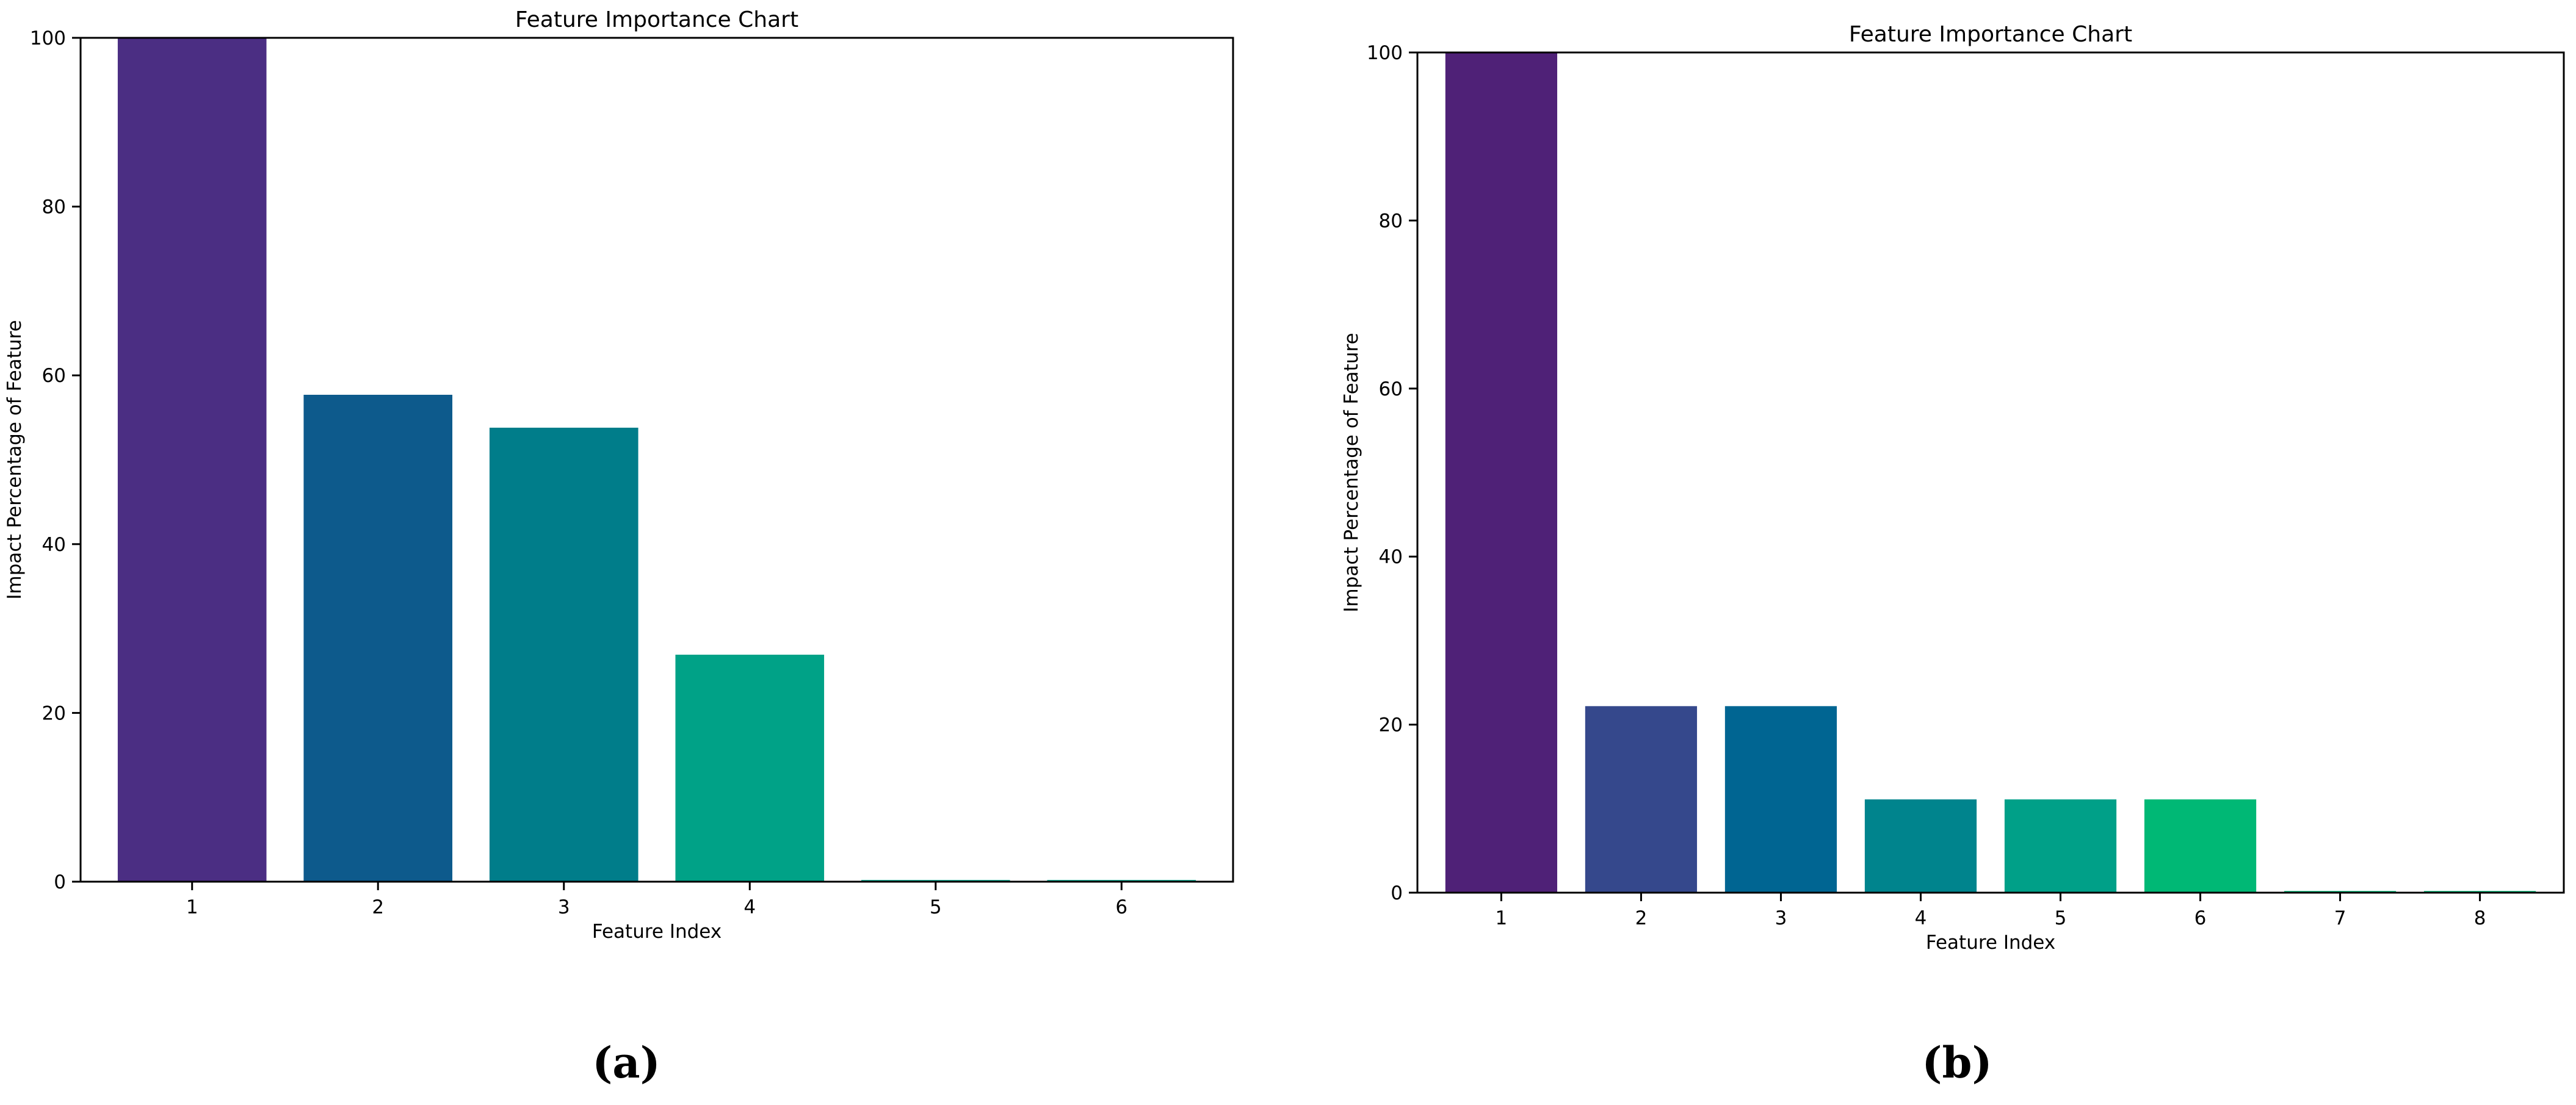 The width and height of the screenshot is (2576, 1105). What do you see at coordinates (1957, 1062) in the screenshot?
I see `caption-b: (b)` at bounding box center [1957, 1062].